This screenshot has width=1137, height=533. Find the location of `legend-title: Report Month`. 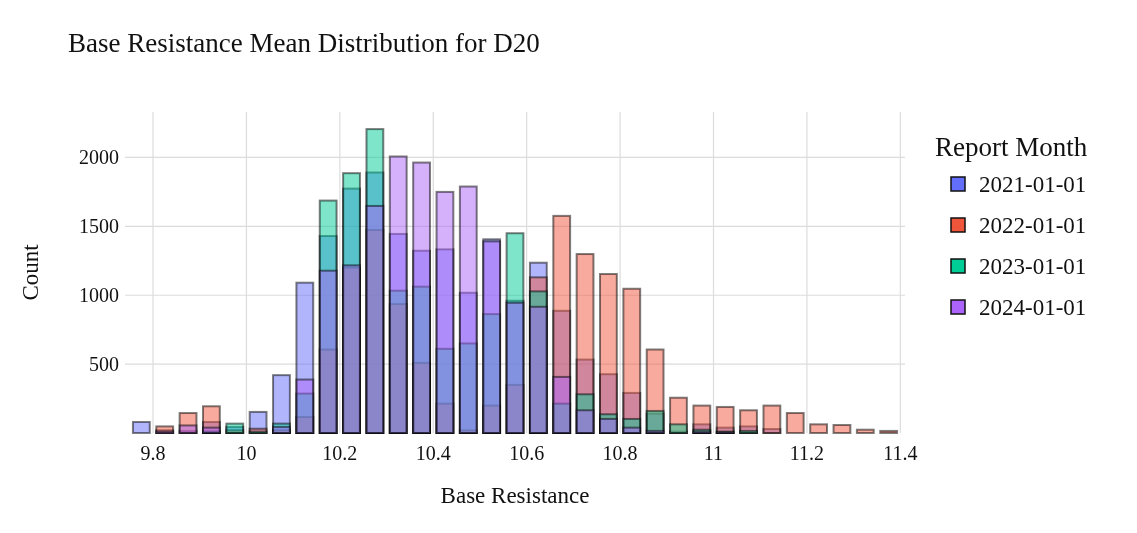

legend-title: Report Month is located at coordinates (1011, 147).